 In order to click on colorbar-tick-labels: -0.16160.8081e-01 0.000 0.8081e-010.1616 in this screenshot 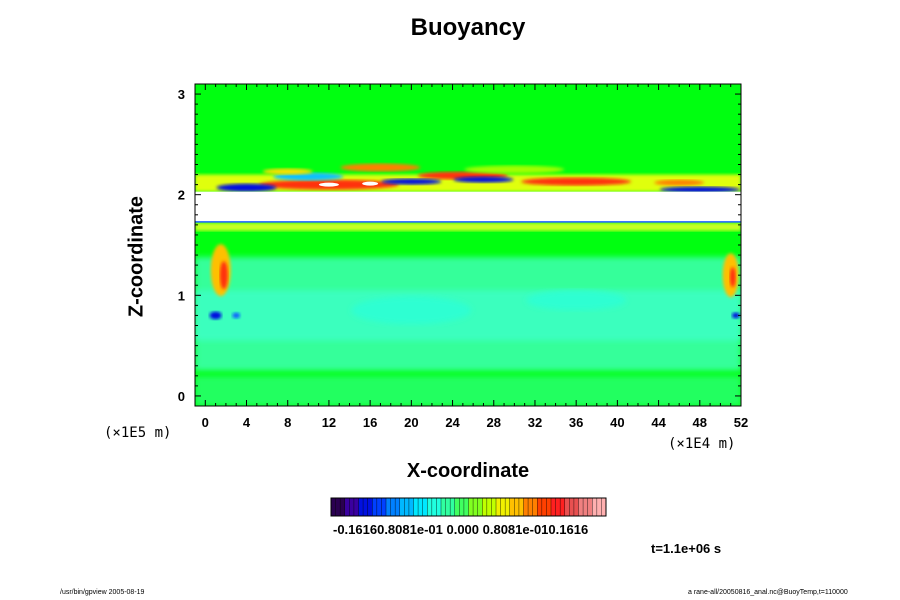, I will do `click(461, 529)`.